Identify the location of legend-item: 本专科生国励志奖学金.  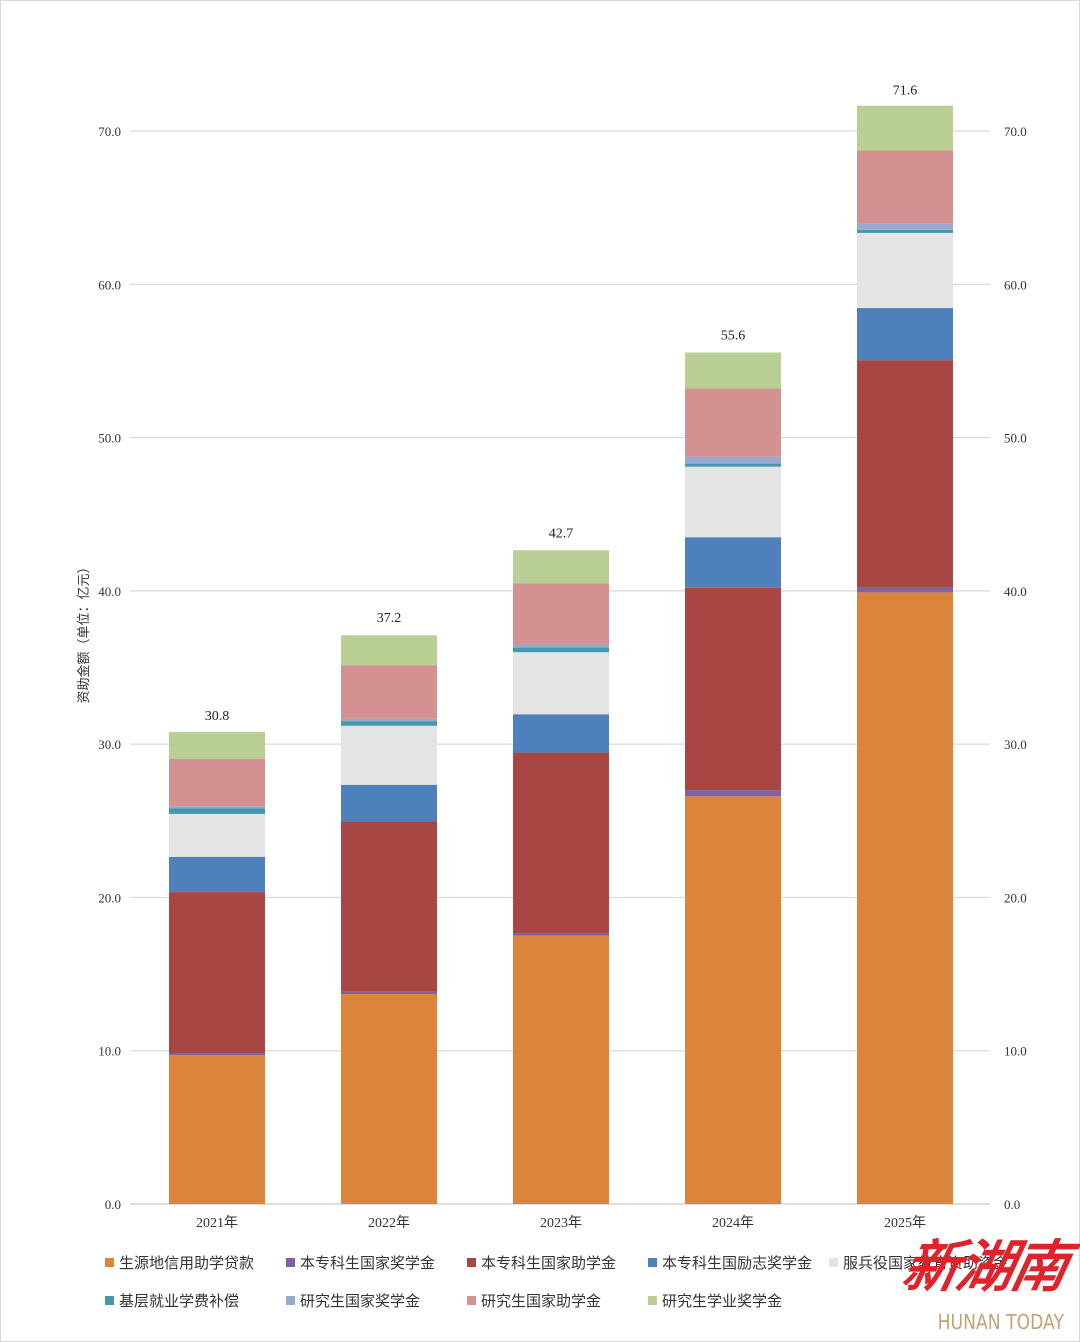
(738, 1262).